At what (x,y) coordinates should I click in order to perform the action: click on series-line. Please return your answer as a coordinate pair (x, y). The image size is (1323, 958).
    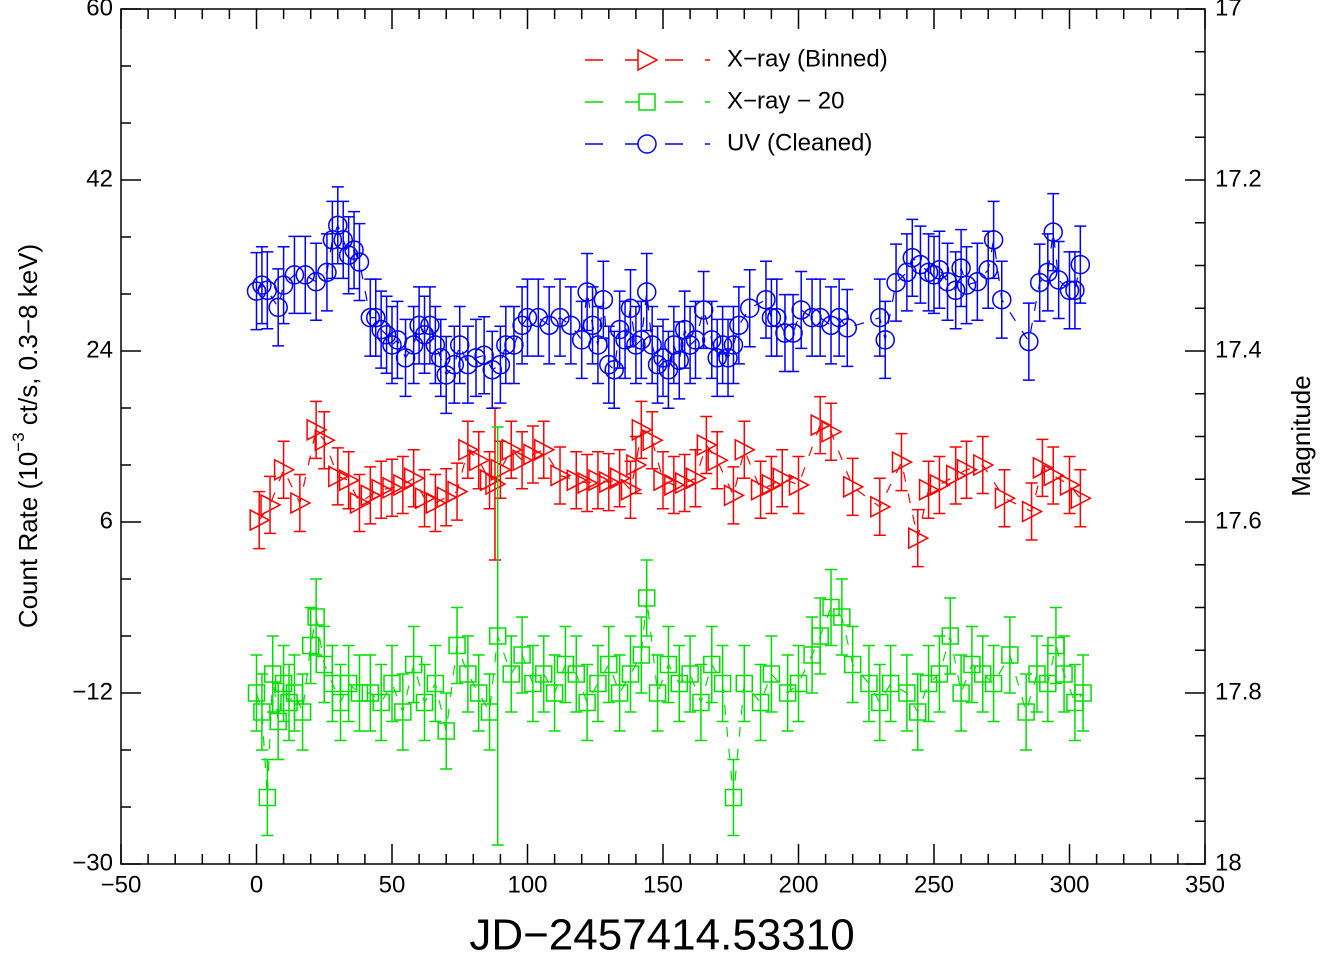
    Looking at the image, I should click on (669, 697).